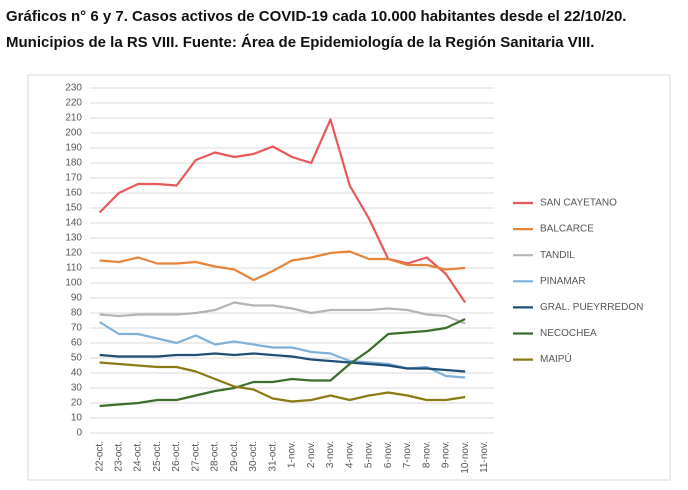  Describe the element at coordinates (215, 456) in the screenshot. I see `x-tick-label: 28-oct.` at that location.